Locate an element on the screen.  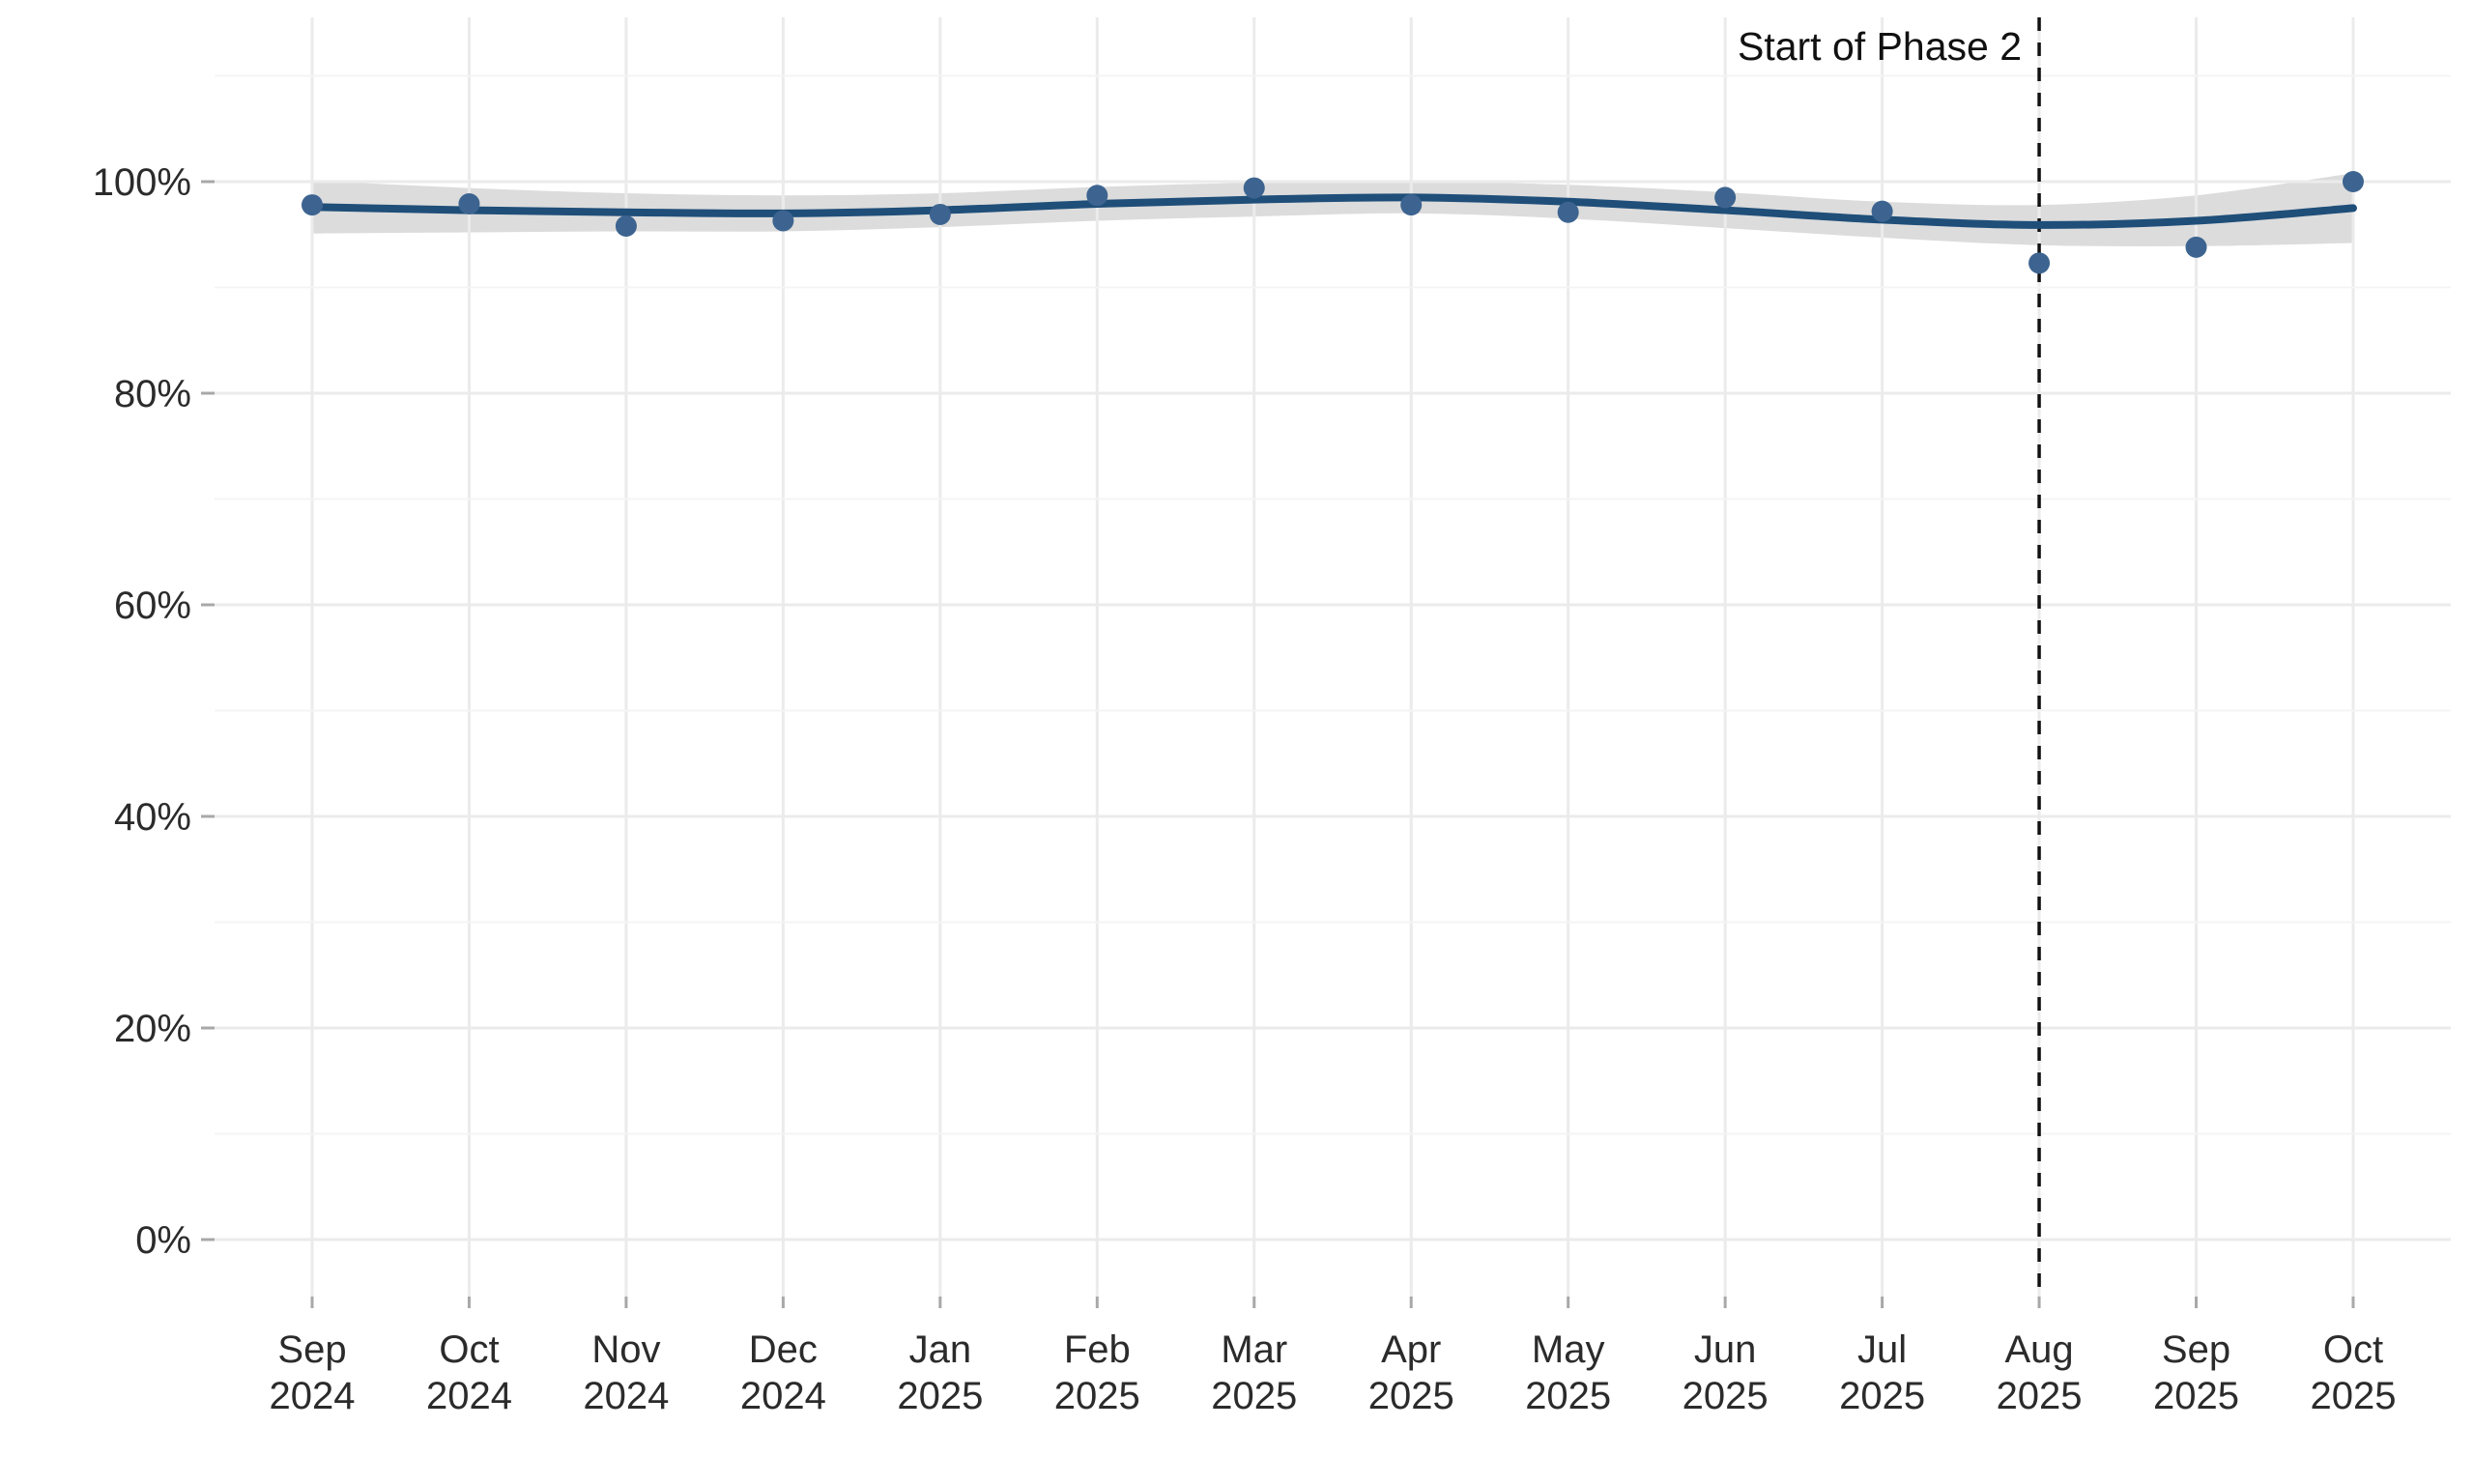
y-tick-label-80: 80% is located at coordinates (152, 394).